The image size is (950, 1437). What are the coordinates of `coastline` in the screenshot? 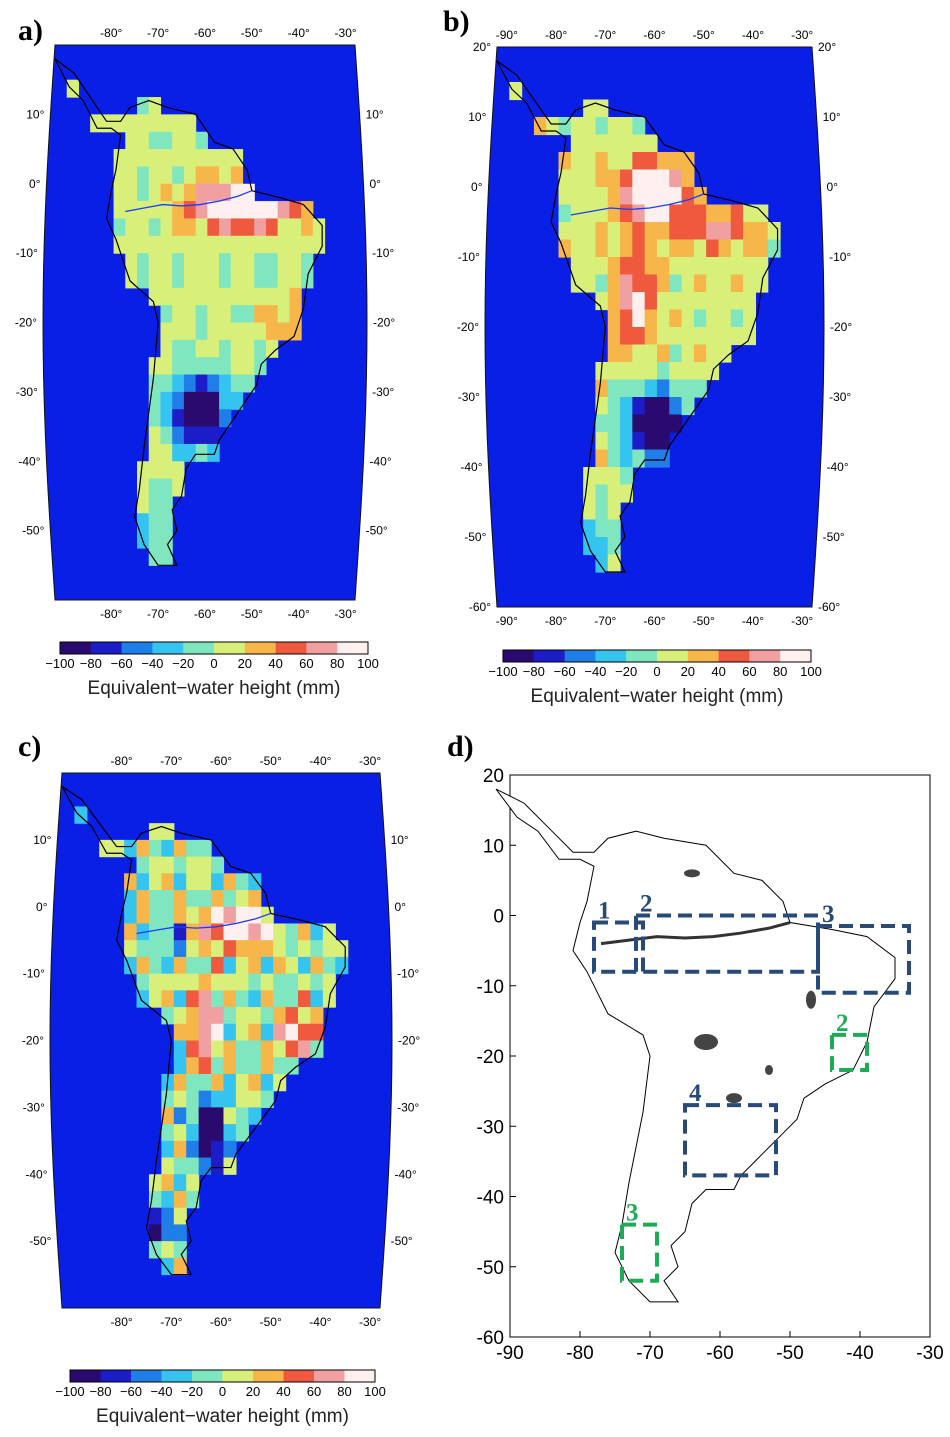 It's located at (637, 316).